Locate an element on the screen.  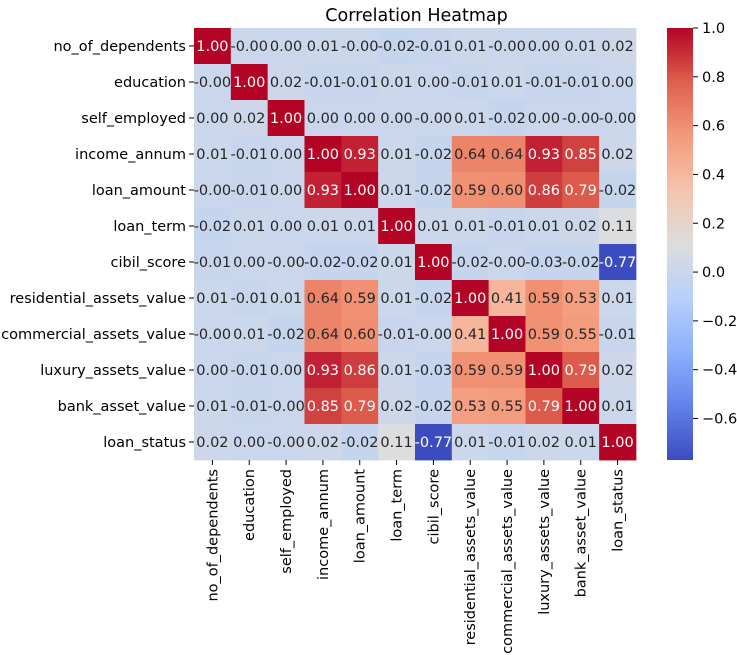
row-tick-label: self_employed is located at coordinates (133, 119).